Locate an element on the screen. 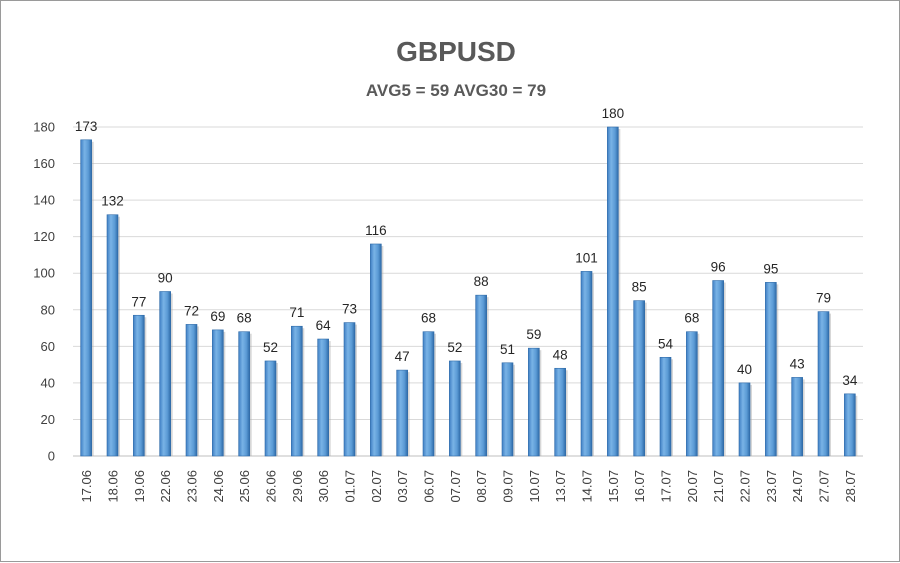  data-label: 95 is located at coordinates (770, 268).